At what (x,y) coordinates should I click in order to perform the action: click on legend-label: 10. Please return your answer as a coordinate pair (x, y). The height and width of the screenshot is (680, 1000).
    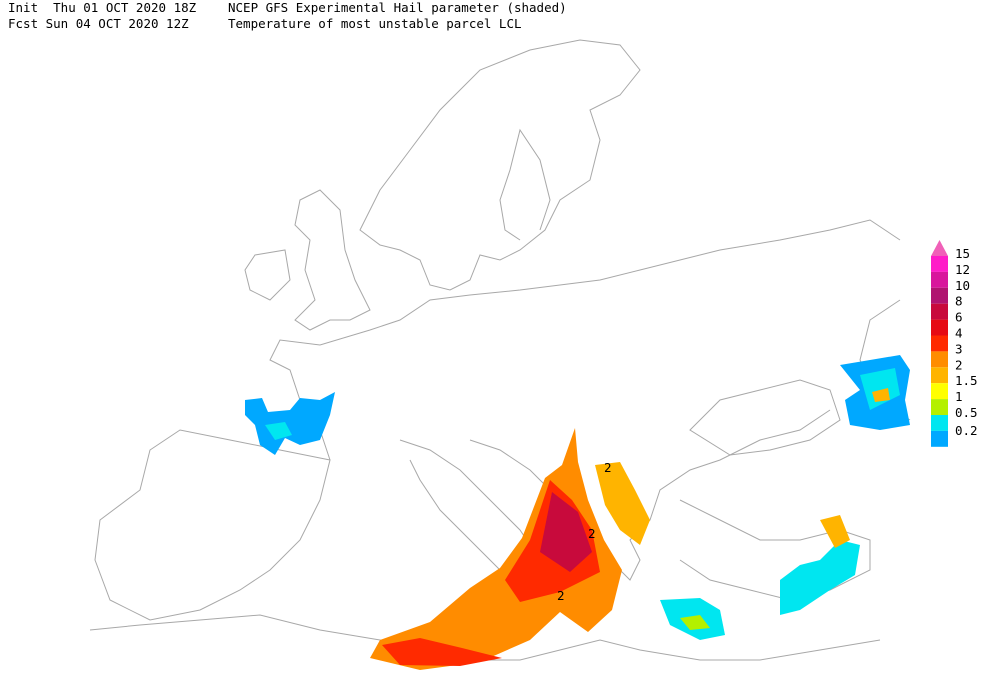
    Looking at the image, I should click on (962, 285).